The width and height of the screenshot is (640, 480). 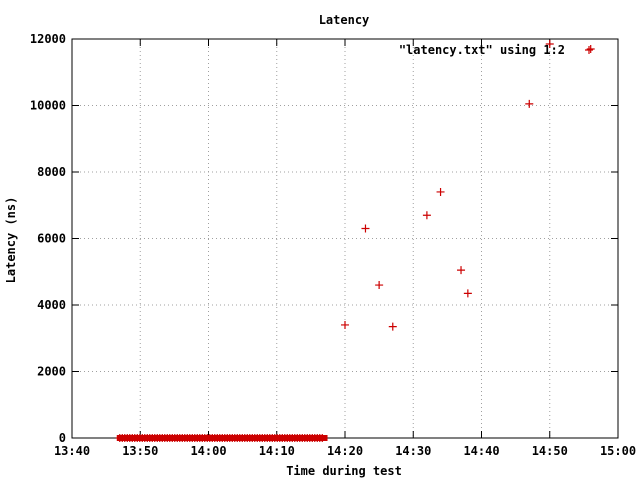 I want to click on x-tick-label: 15:00, so click(x=618, y=451).